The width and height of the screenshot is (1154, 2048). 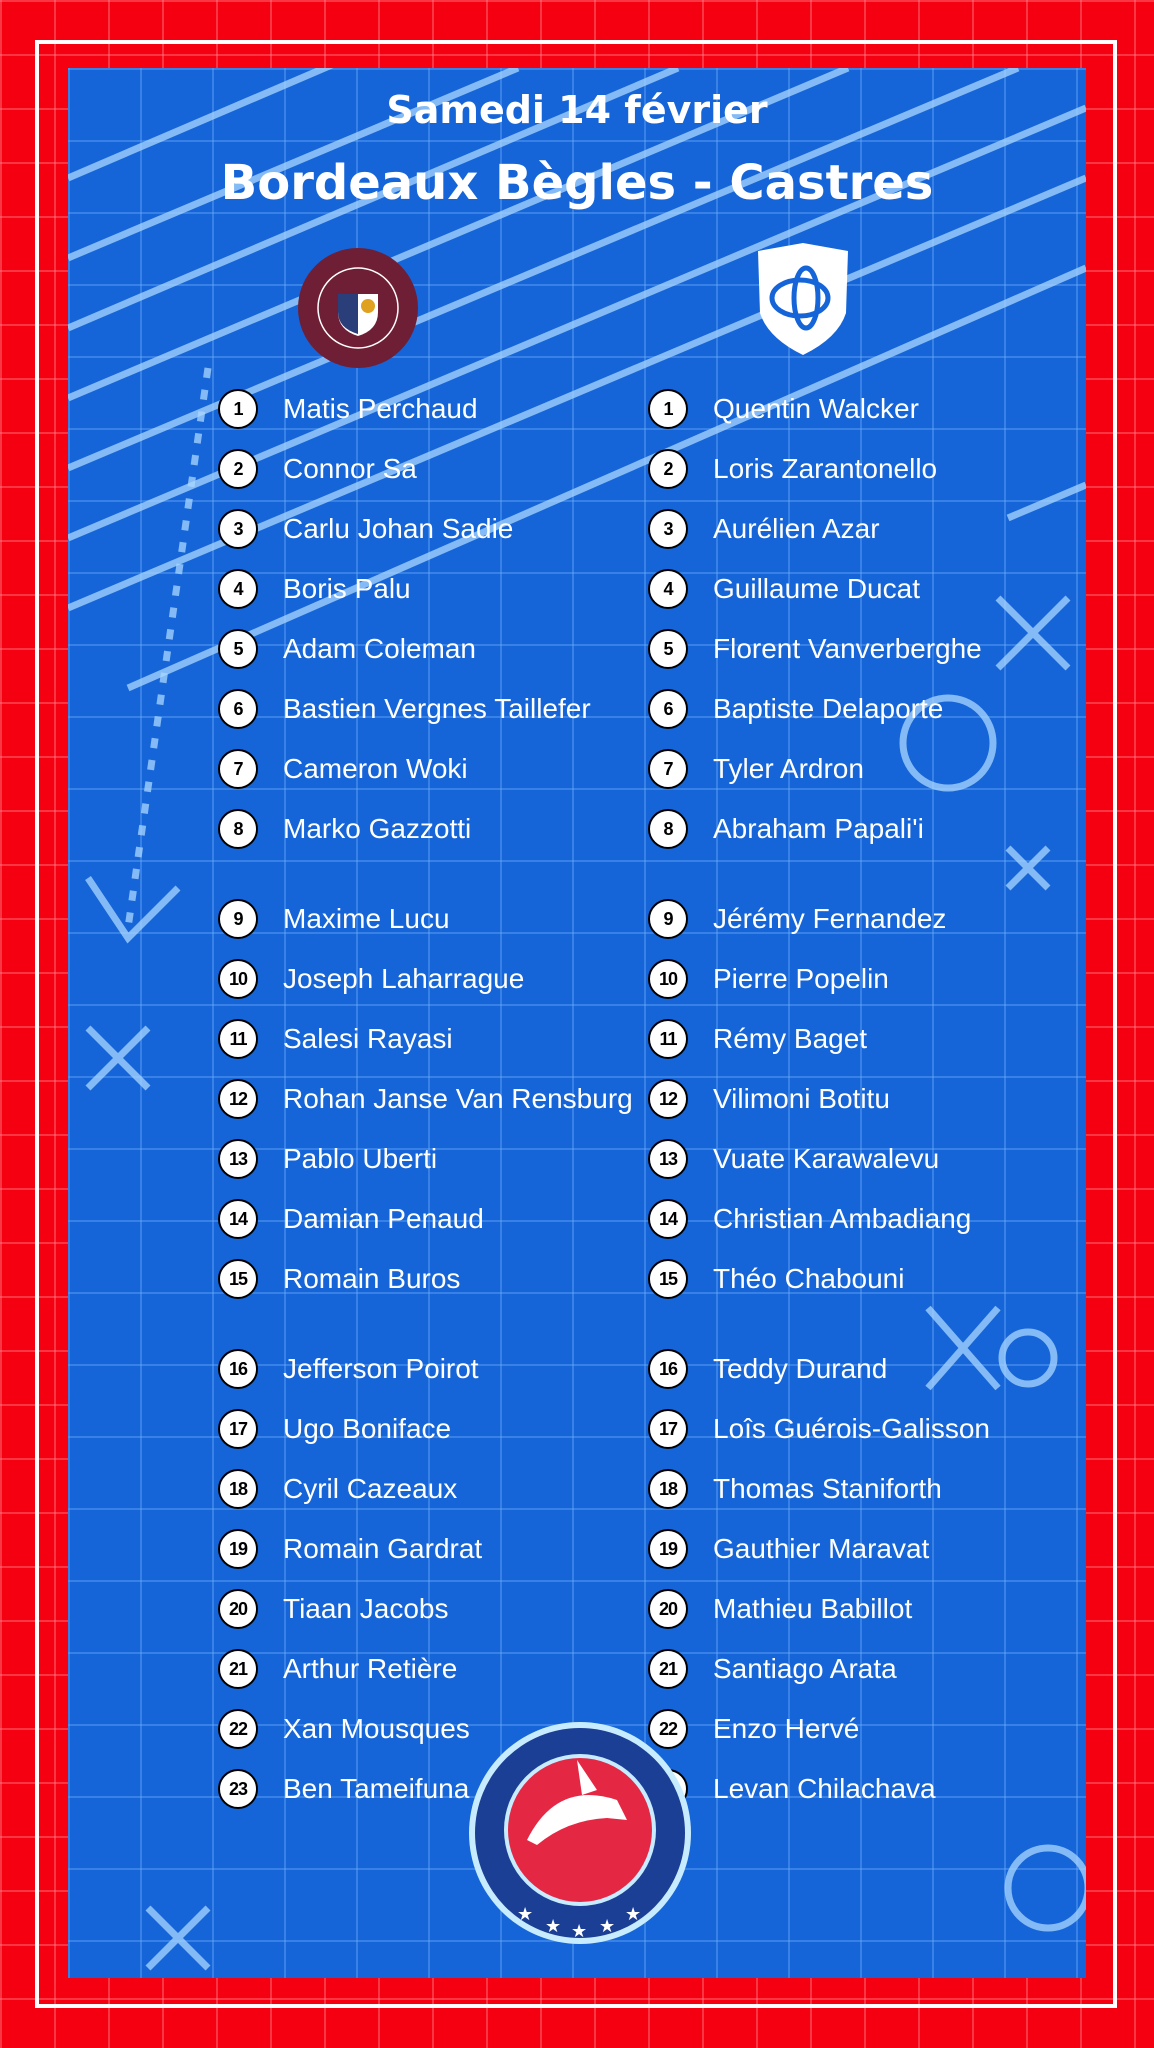 I want to click on player-name: Vuate Karawalevu, so click(x=826, y=1158).